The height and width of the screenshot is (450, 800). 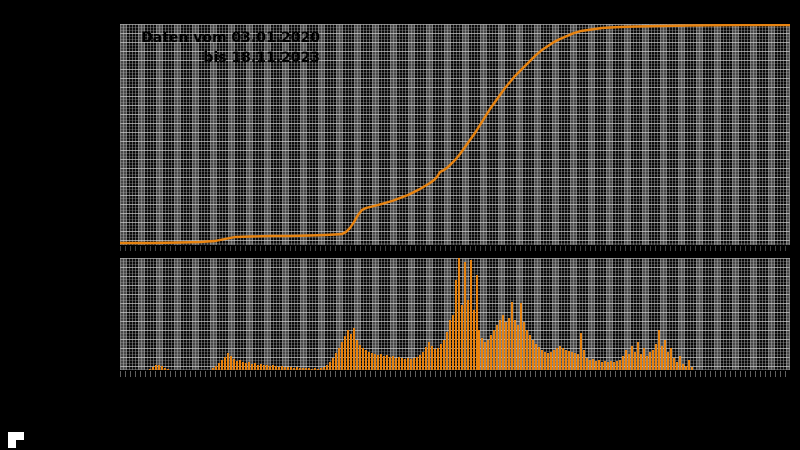 I want to click on chart-title-line1: Daten vom 03.01.2020, so click(x=230, y=38).